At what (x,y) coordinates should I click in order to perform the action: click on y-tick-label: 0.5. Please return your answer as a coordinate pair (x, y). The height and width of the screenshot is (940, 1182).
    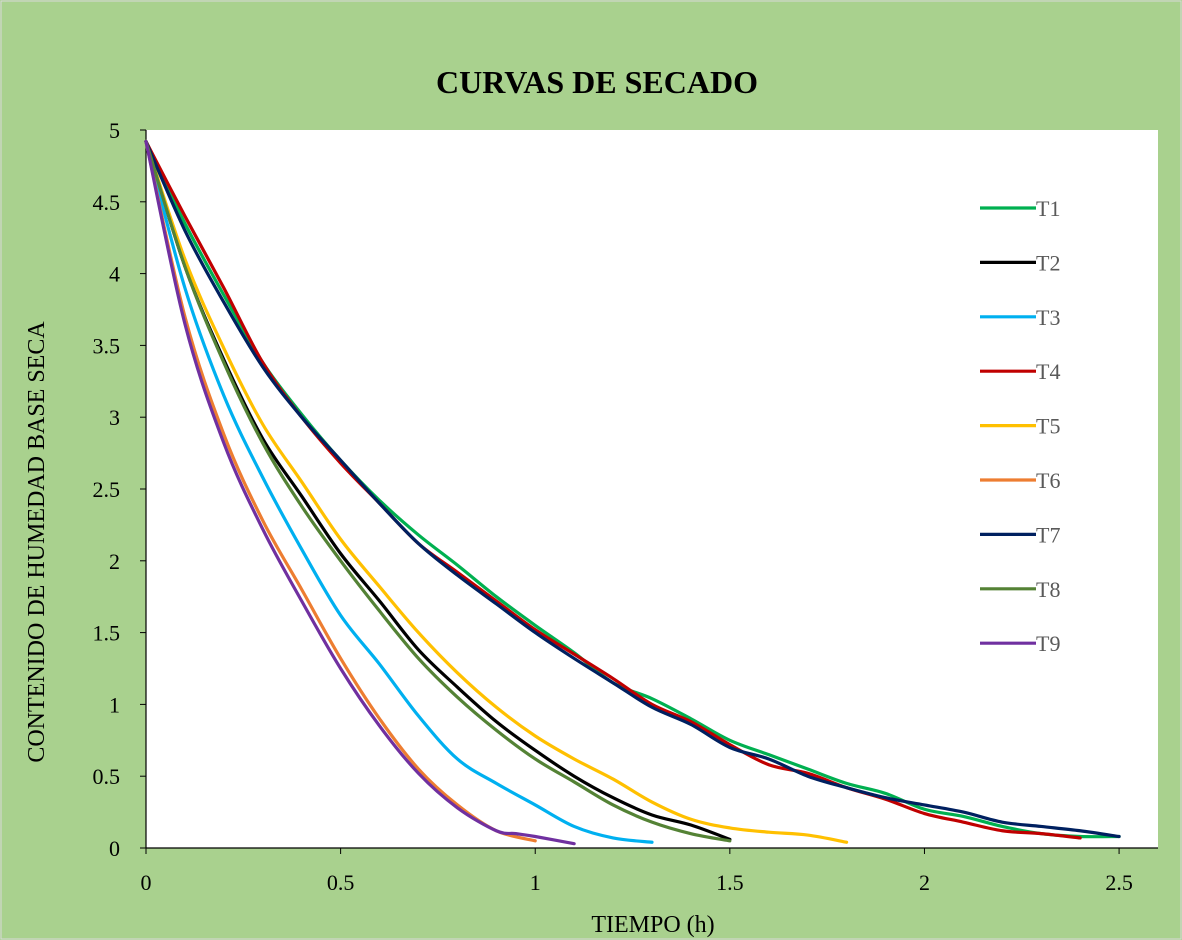
    Looking at the image, I should click on (107, 776).